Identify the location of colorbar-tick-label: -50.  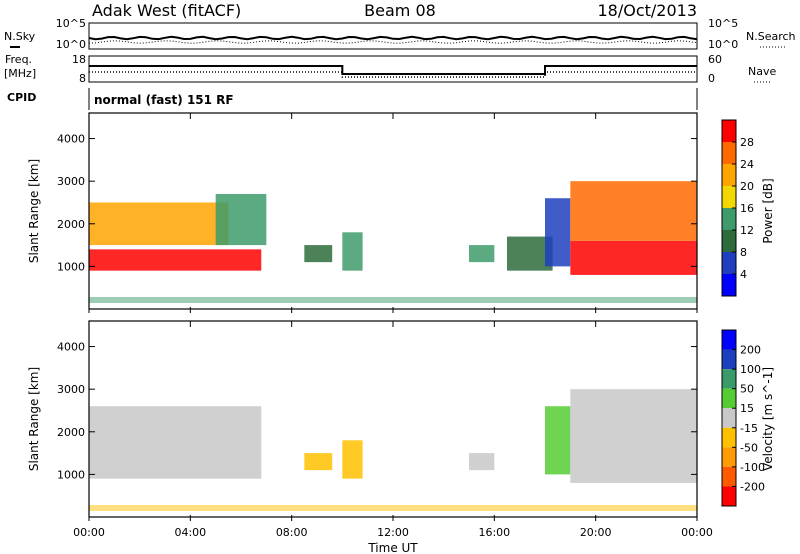
(749, 447).